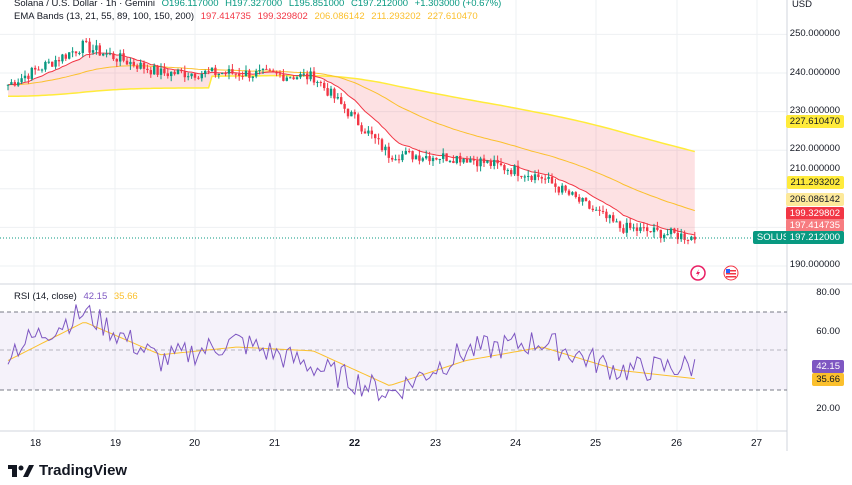 Image resolution: width=852 pixels, height=485 pixels. What do you see at coordinates (814, 33) in the screenshot?
I see `price-axis-label: 250.000000` at bounding box center [814, 33].